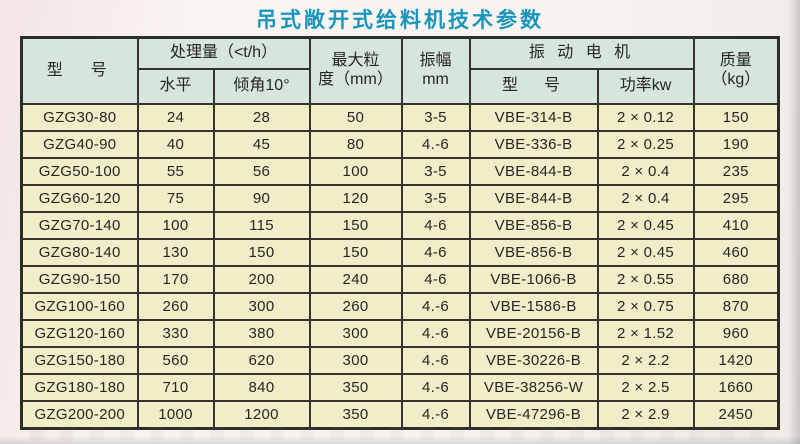 The image size is (800, 444). I want to click on table-row: GZG50-100 55 56 100 3-5 VBE-844-B 2 × 0.4 235, so click(400, 171).